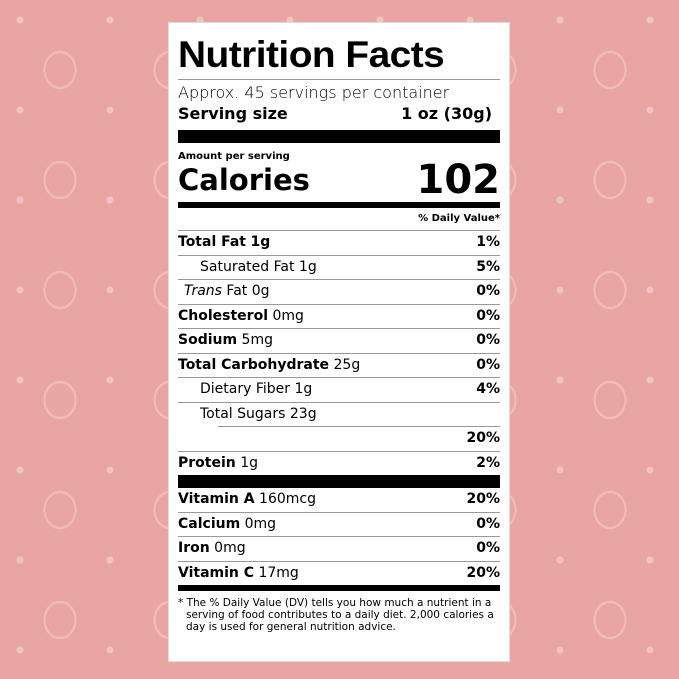 This screenshot has width=679, height=679. I want to click on label-title: Nutrition Facts, so click(311, 54).